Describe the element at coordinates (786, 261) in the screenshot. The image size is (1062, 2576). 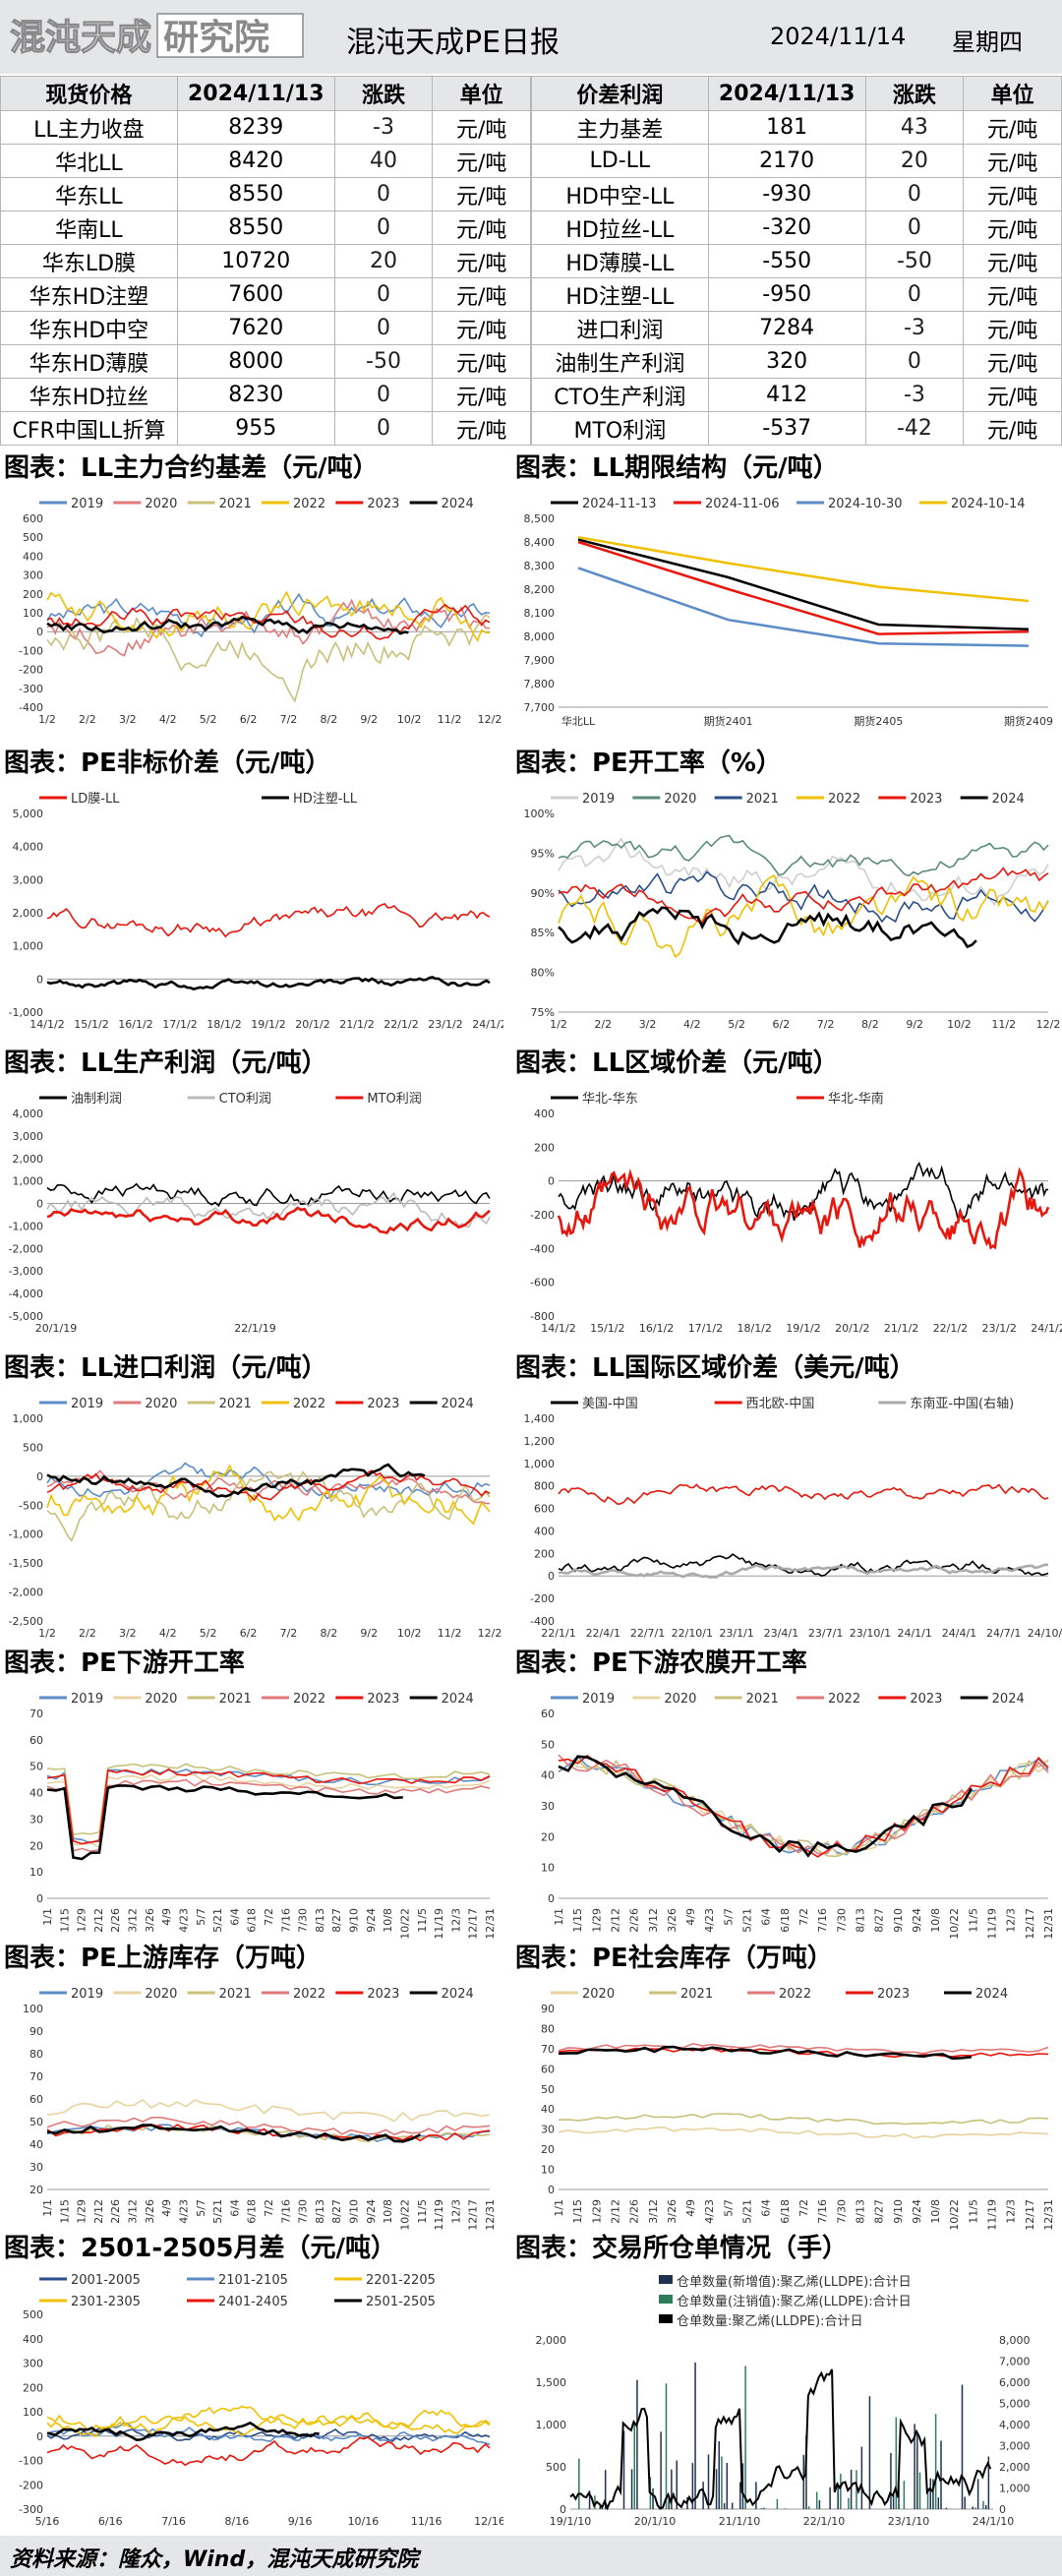
I see `table-cell: -550` at that location.